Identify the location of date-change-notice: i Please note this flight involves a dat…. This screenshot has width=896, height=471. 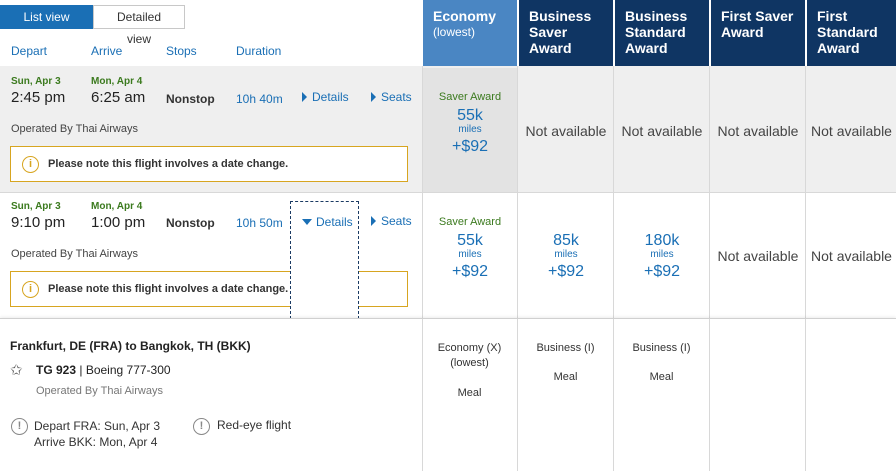
(209, 164).